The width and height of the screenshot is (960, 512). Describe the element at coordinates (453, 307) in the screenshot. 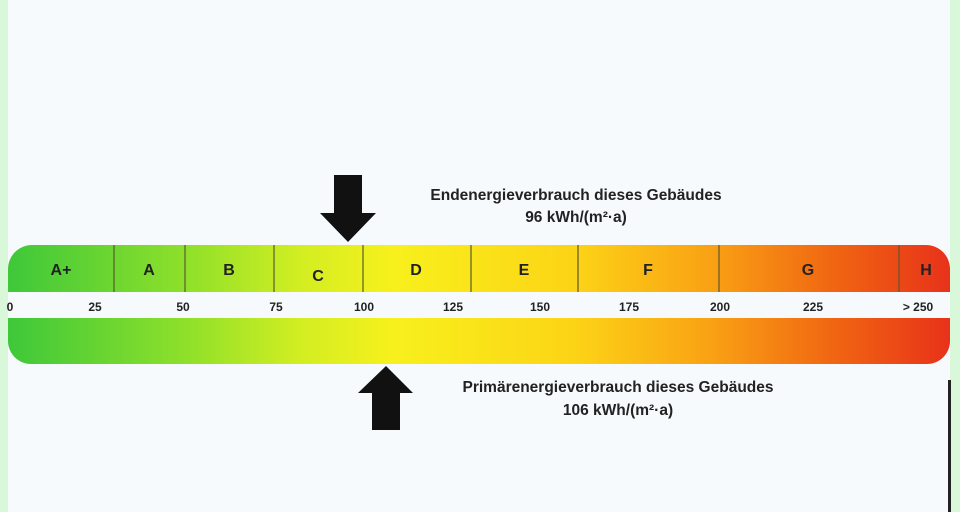

I see `scale-tick-label: 125` at that location.